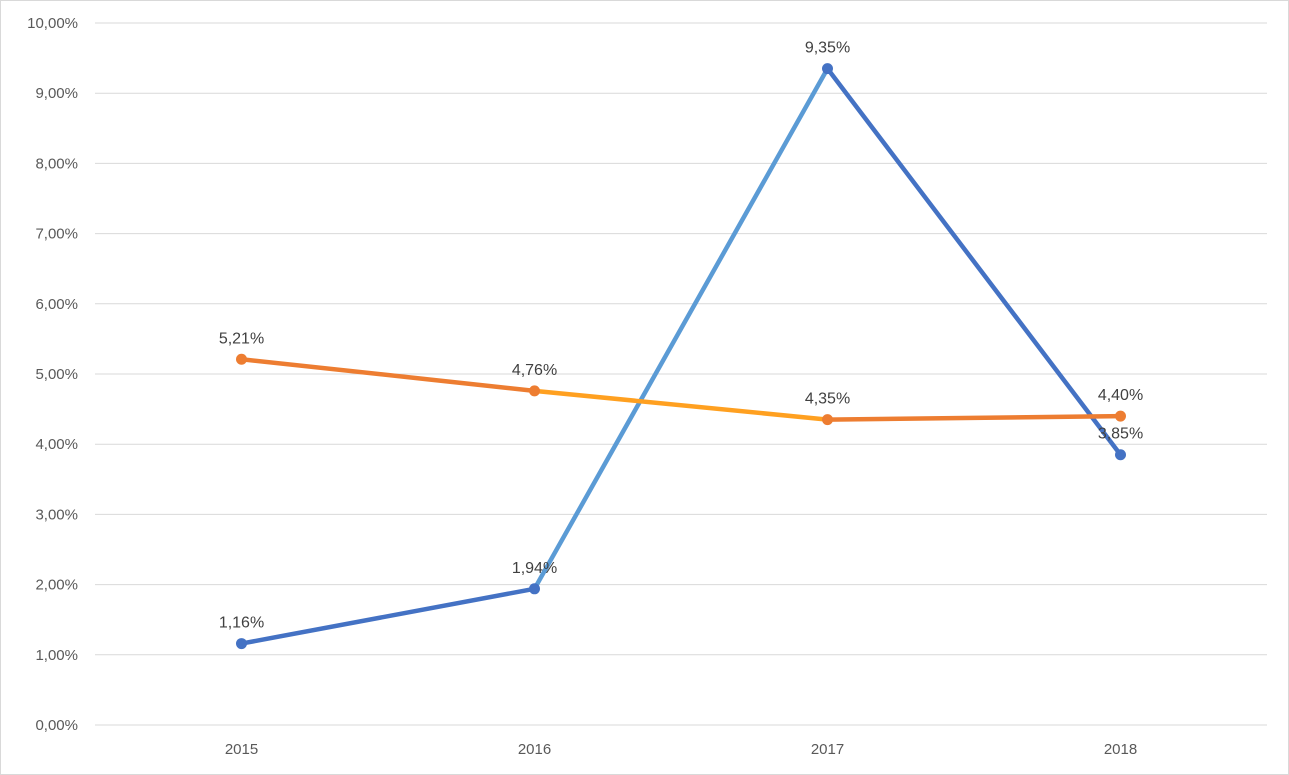  Describe the element at coordinates (827, 48) in the screenshot. I see `data-label: 9,35%` at that location.